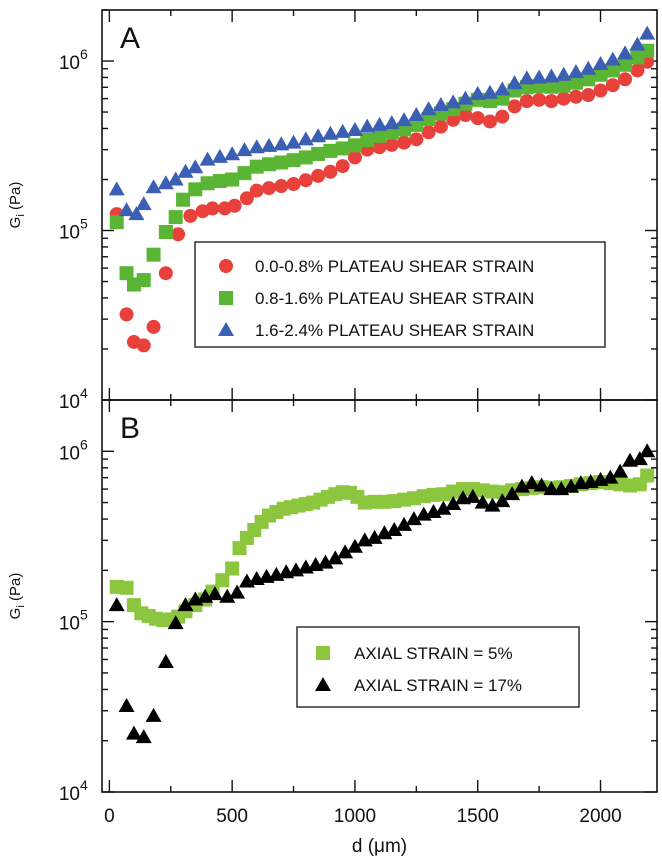 The image size is (662, 863). Describe the element at coordinates (379, 846) in the screenshot. I see `x-axis-label: d (μm)` at that location.